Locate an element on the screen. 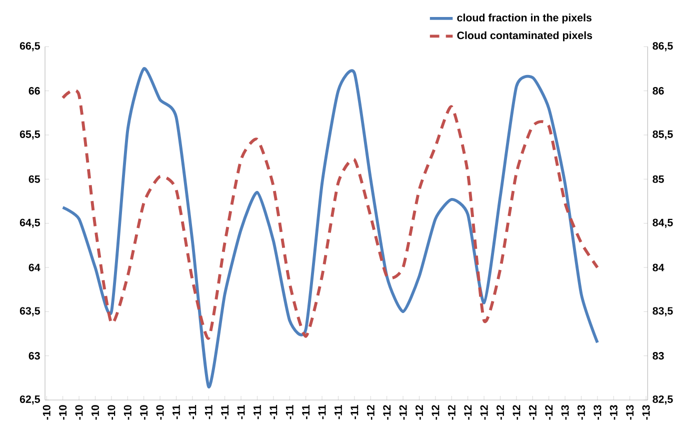 The width and height of the screenshot is (679, 423). y2-tick-label: 83,5 is located at coordinates (662, 311).